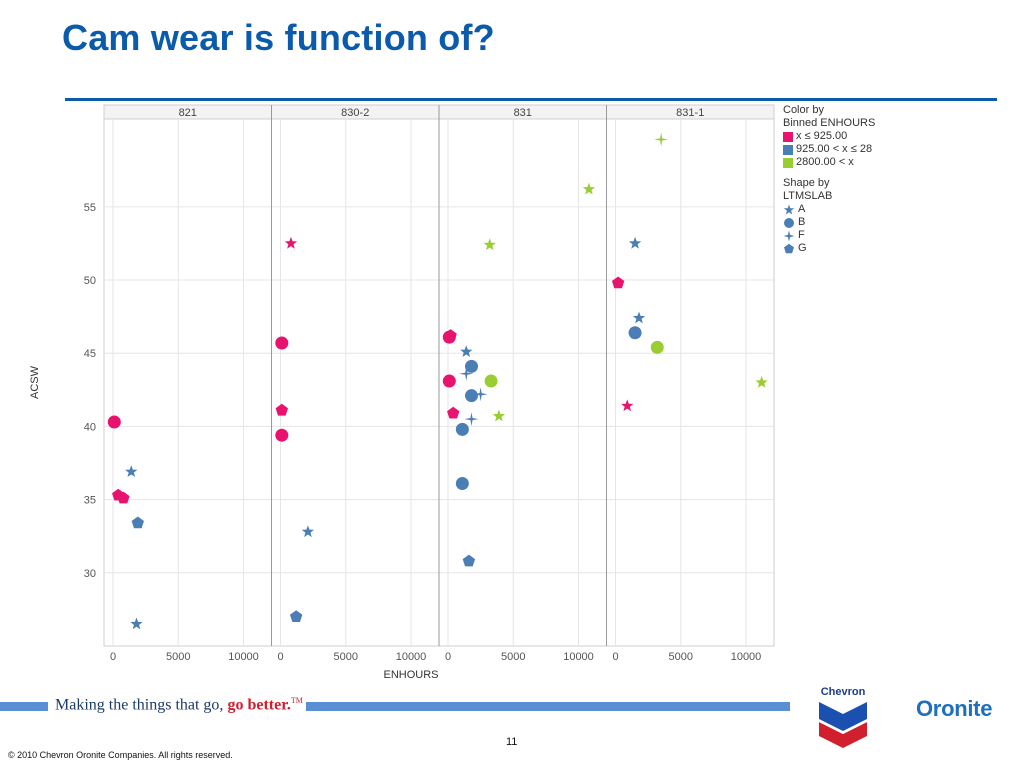  Describe the element at coordinates (829, 235) in the screenshot. I see `legend-shape-item: F` at that location.